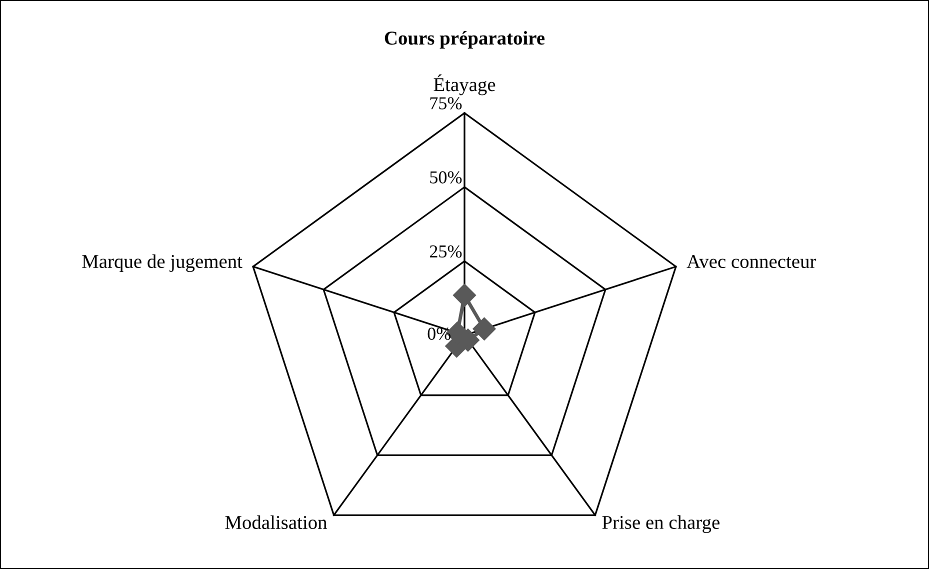 This screenshot has height=569, width=929. Describe the element at coordinates (446, 103) in the screenshot. I see `y-tick-label: 75%` at that location.